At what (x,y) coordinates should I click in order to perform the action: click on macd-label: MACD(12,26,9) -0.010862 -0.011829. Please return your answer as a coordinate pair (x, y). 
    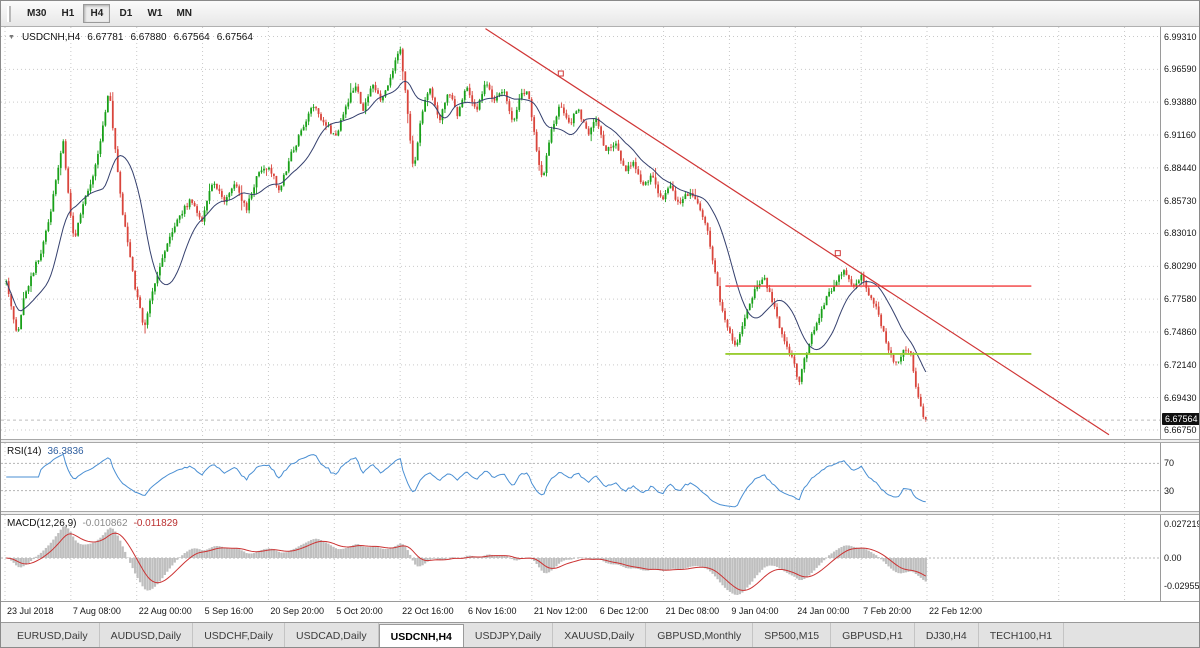
    Looking at the image, I should click on (92, 523).